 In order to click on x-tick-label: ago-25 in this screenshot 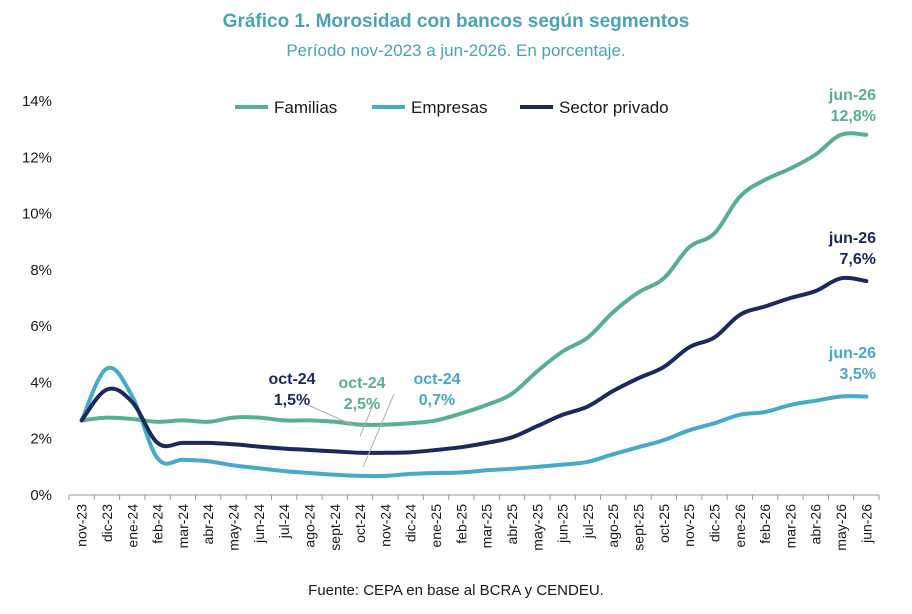, I will do `click(613, 526)`.